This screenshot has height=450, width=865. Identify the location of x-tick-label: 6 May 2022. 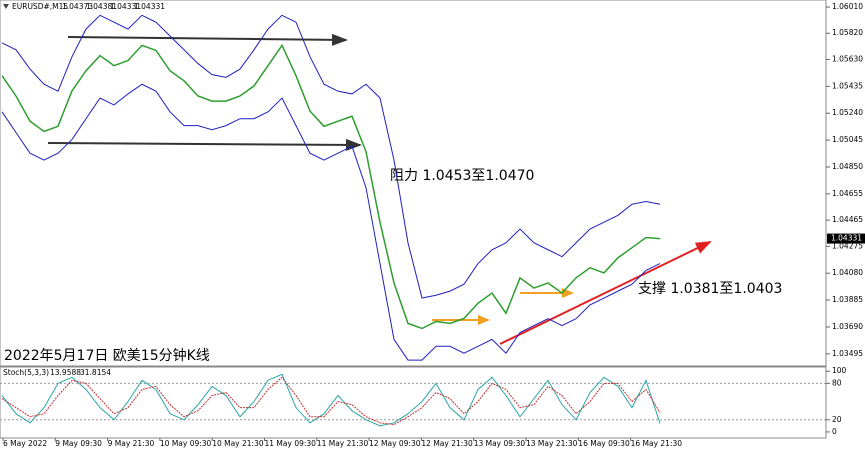
(25, 443).